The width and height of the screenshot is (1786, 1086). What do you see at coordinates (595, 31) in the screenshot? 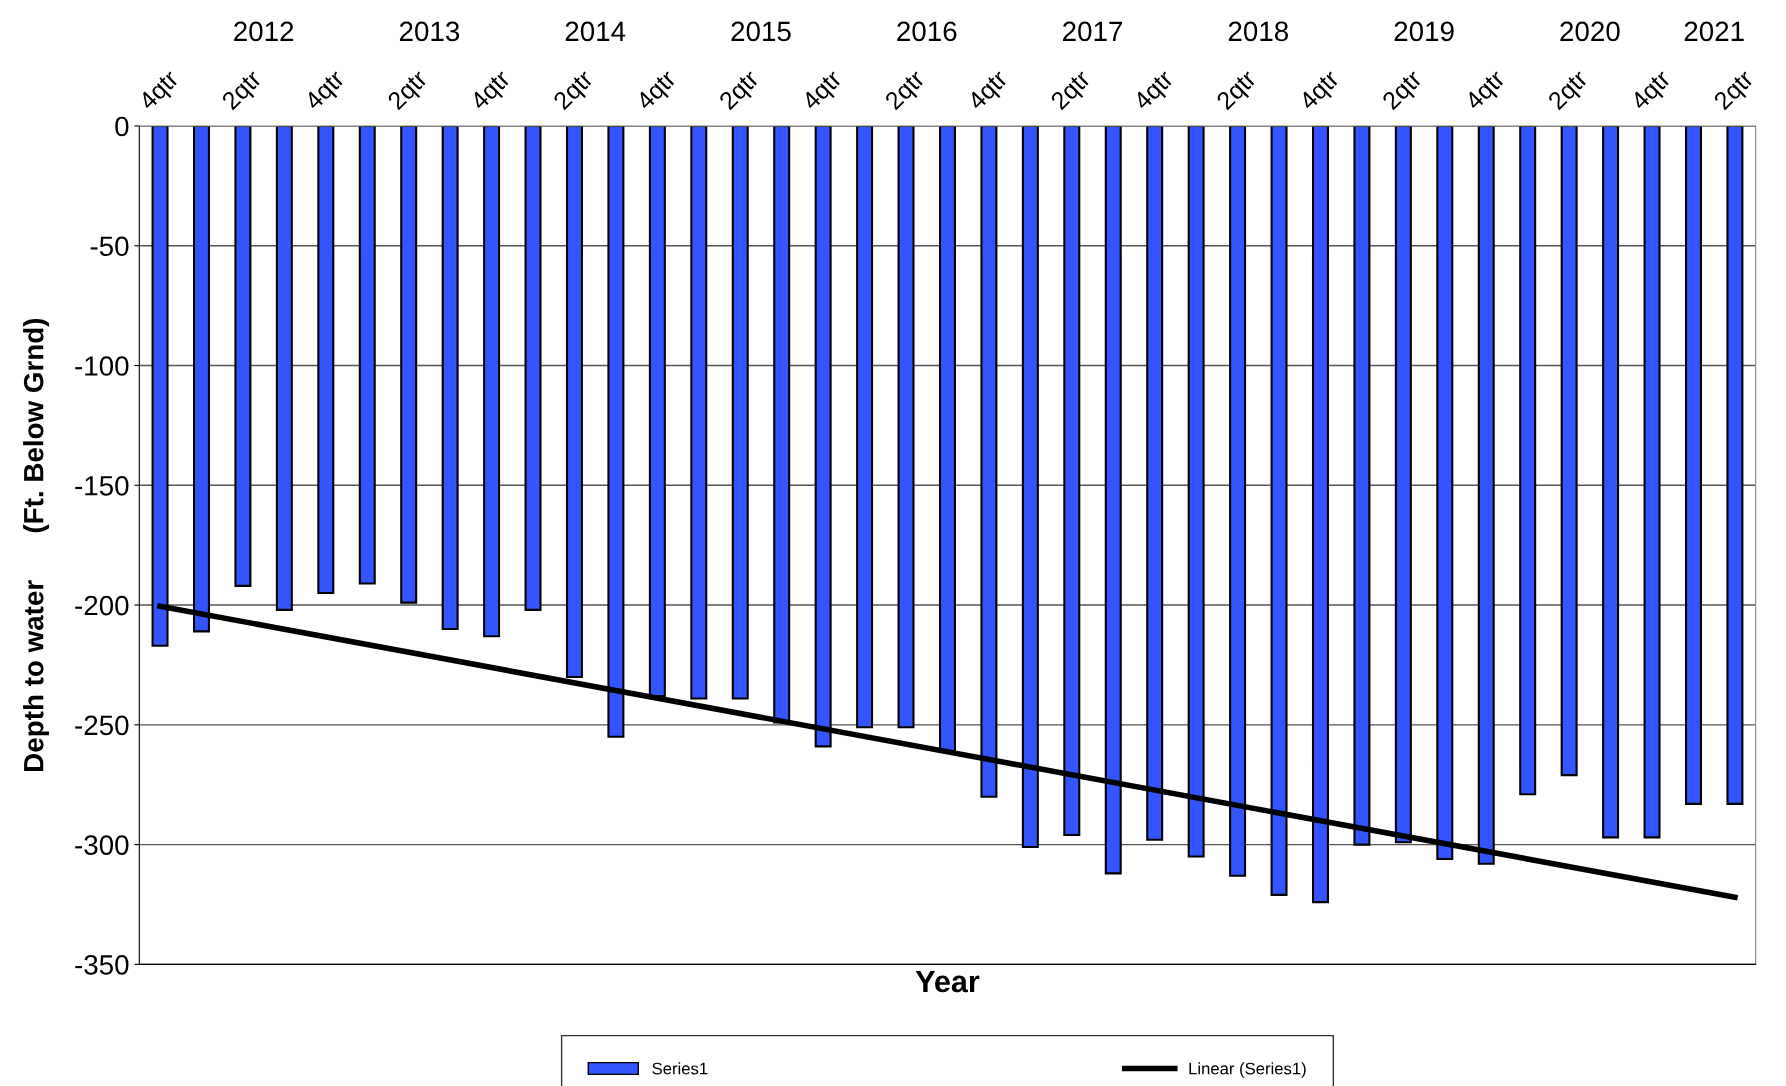
I see `text: 2014` at bounding box center [595, 31].